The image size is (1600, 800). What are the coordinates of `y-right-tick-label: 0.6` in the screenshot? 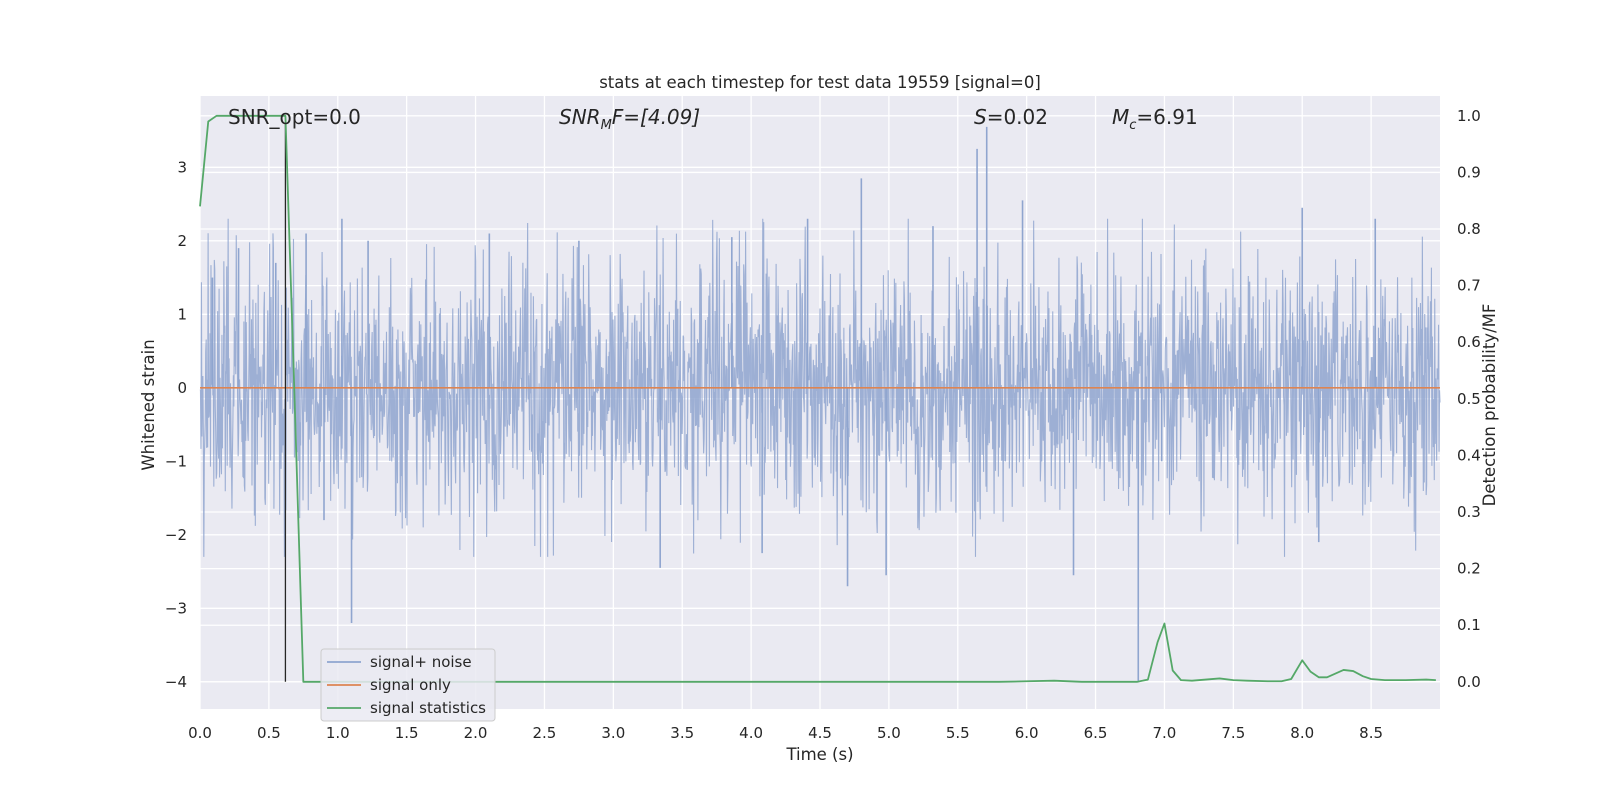 It's located at (1469, 342).